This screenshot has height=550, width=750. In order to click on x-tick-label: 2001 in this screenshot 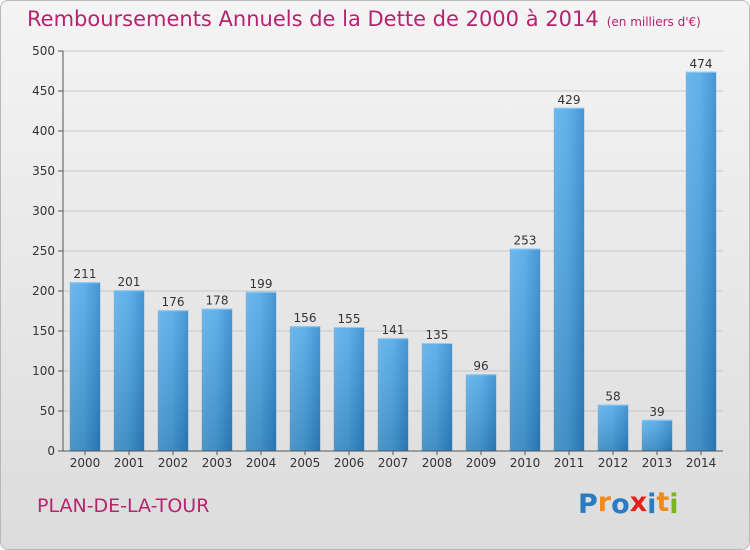, I will do `click(129, 463)`.